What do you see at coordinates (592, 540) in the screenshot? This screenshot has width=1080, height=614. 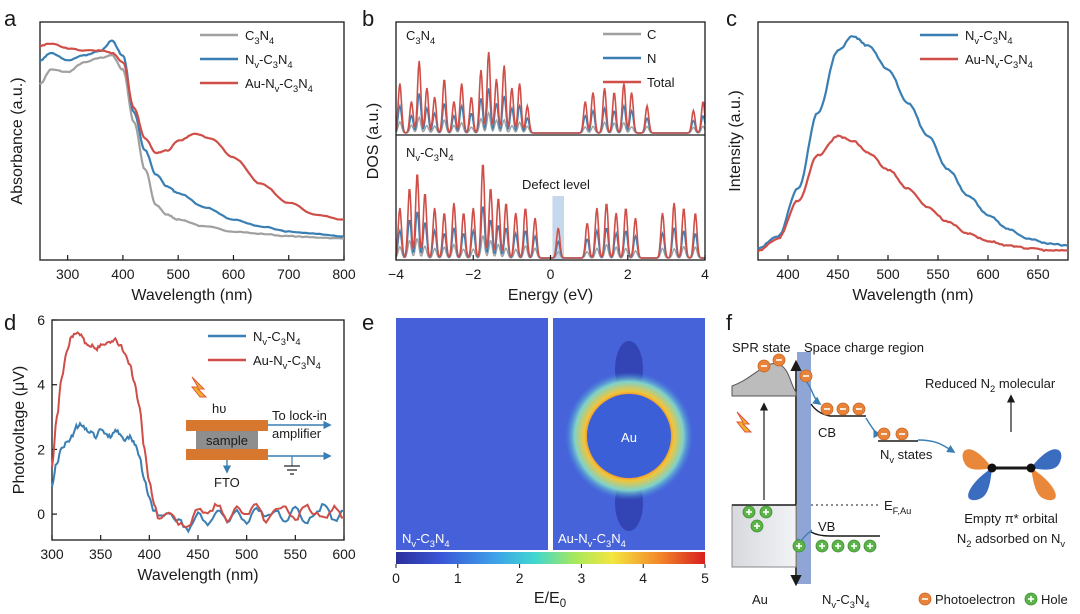 I see `map-right-label: Au-Nv-C3N4` at bounding box center [592, 540].